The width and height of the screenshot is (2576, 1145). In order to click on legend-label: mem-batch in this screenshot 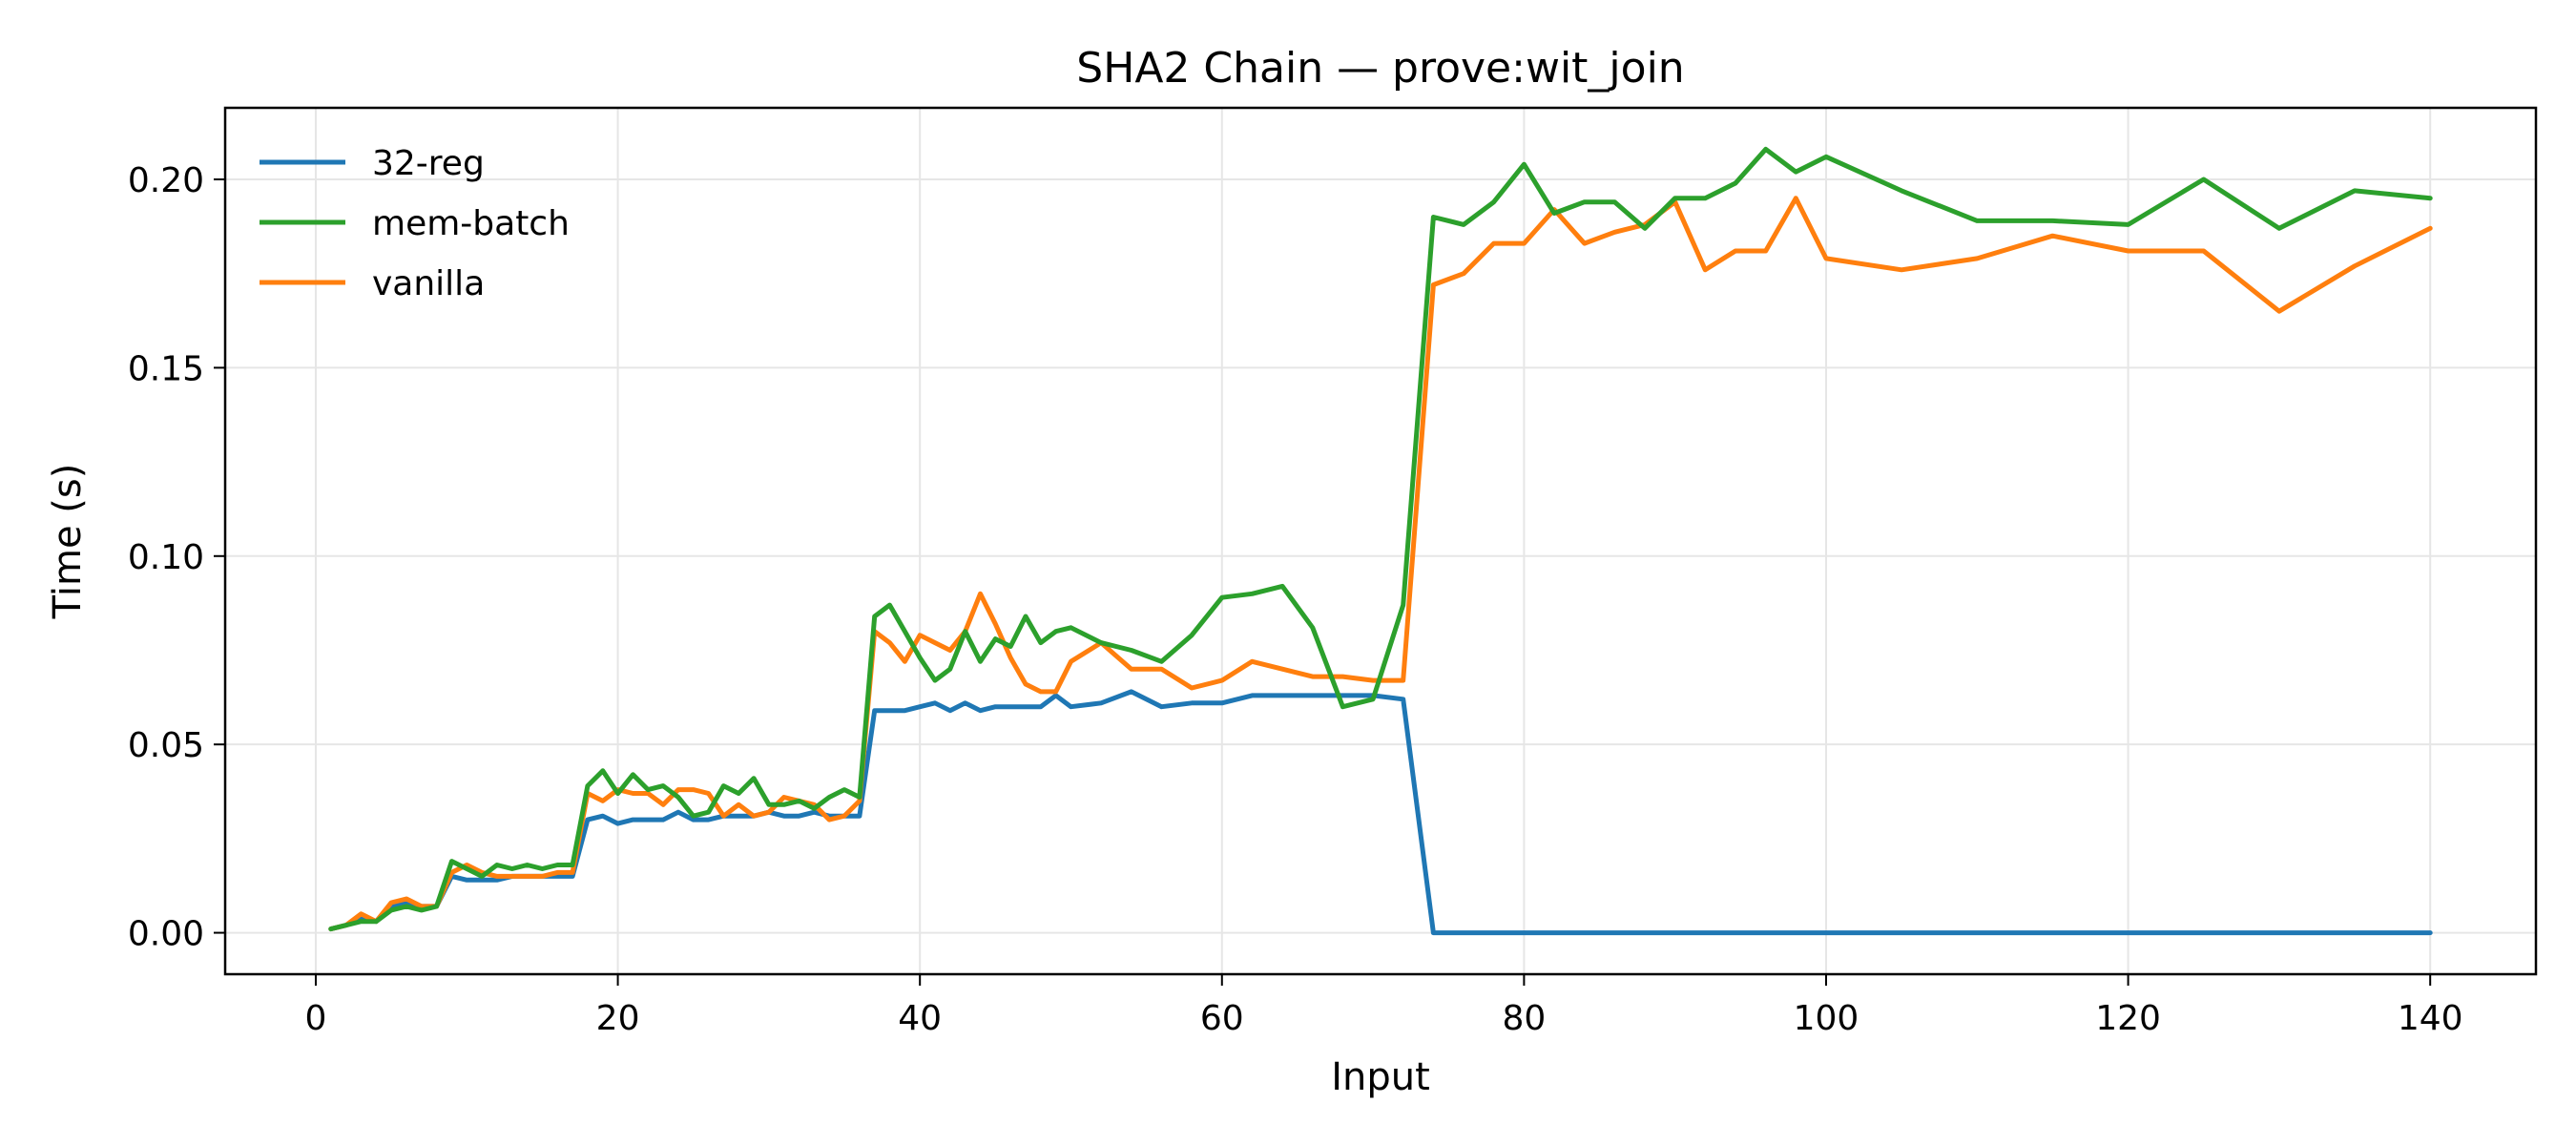, I will do `click(471, 224)`.